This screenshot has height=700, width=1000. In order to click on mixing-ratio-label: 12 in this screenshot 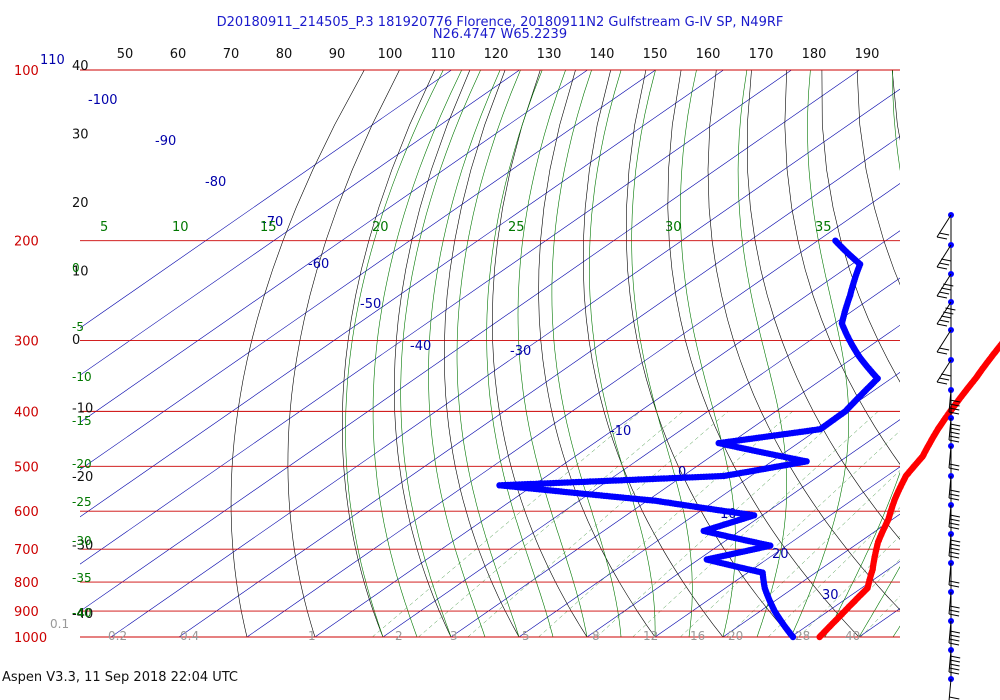, I will do `click(650, 636)`.